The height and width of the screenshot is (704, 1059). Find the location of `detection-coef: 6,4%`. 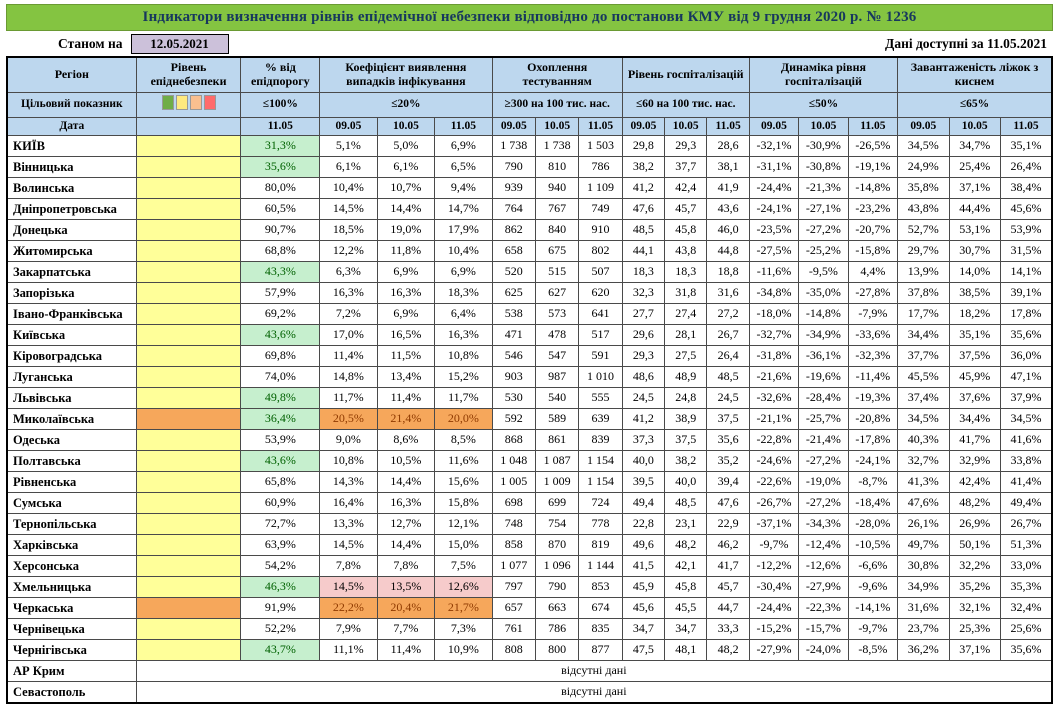

detection-coef: 6,4% is located at coordinates (463, 314).